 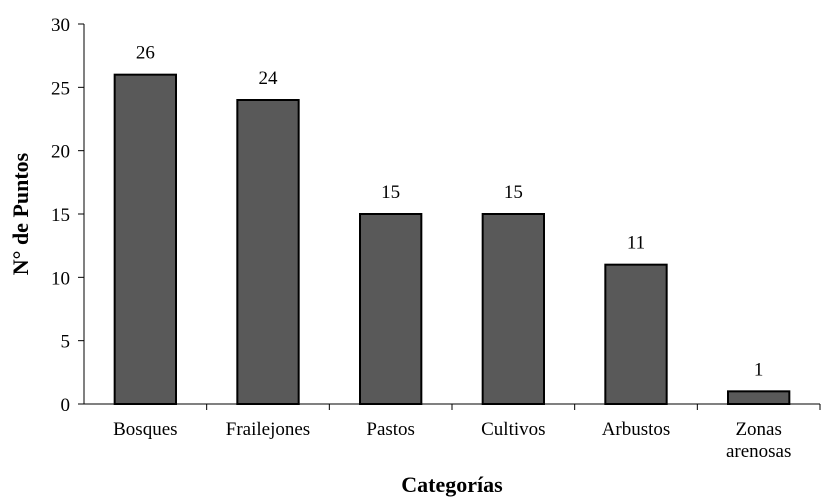 I want to click on y-tick-label: 30, so click(x=60, y=25).